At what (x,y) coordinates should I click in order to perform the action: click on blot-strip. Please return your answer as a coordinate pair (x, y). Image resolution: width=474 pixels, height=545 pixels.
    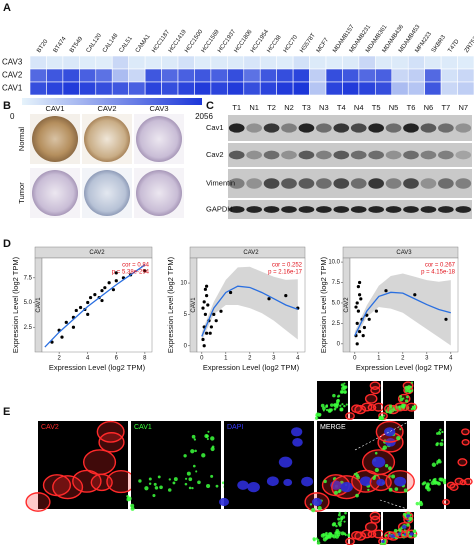
    Looking at the image, I should click on (350, 209).